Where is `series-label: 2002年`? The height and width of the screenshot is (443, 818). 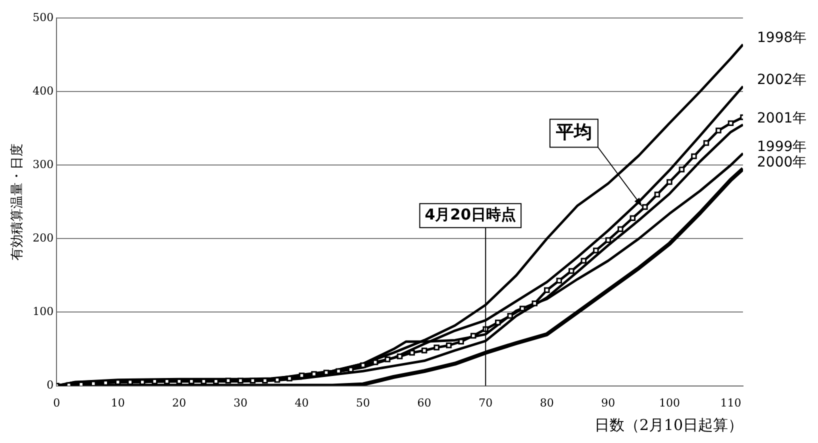 series-label: 2002年 is located at coordinates (782, 80).